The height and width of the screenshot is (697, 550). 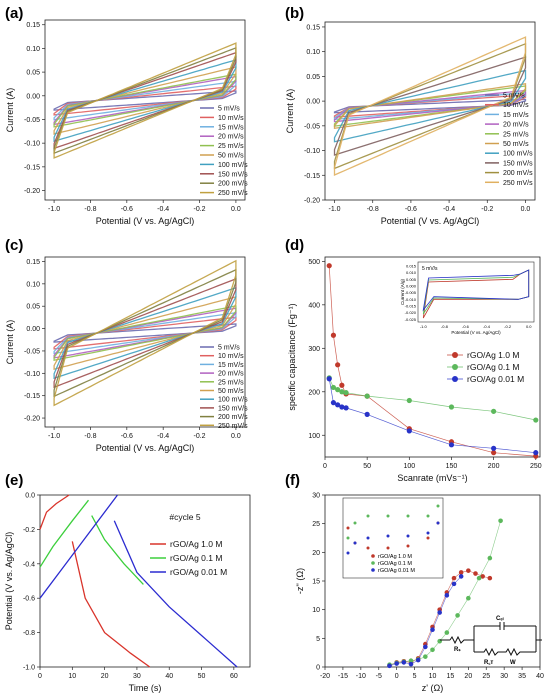 I want to click on x-tick-label: -0.8, so click(x=90, y=209).